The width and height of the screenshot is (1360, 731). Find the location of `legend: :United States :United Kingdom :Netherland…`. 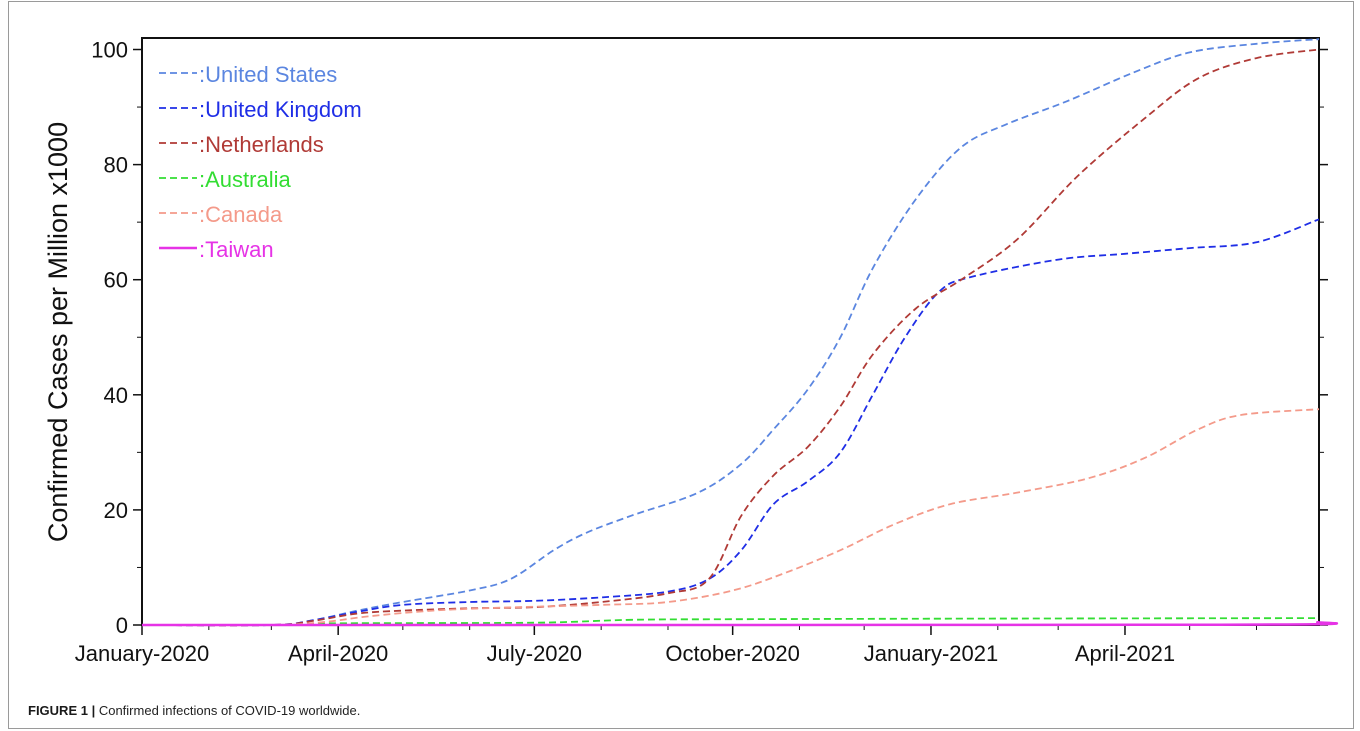

legend: :United States :United Kingdom :Netherland… is located at coordinates (260, 162).